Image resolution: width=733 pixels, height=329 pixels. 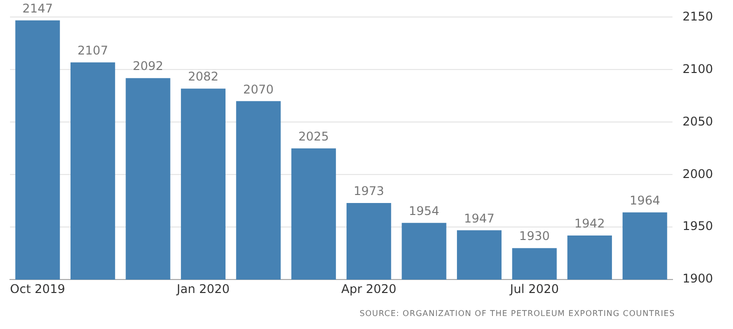 I want to click on y-tick-label: 2000, so click(x=698, y=173).